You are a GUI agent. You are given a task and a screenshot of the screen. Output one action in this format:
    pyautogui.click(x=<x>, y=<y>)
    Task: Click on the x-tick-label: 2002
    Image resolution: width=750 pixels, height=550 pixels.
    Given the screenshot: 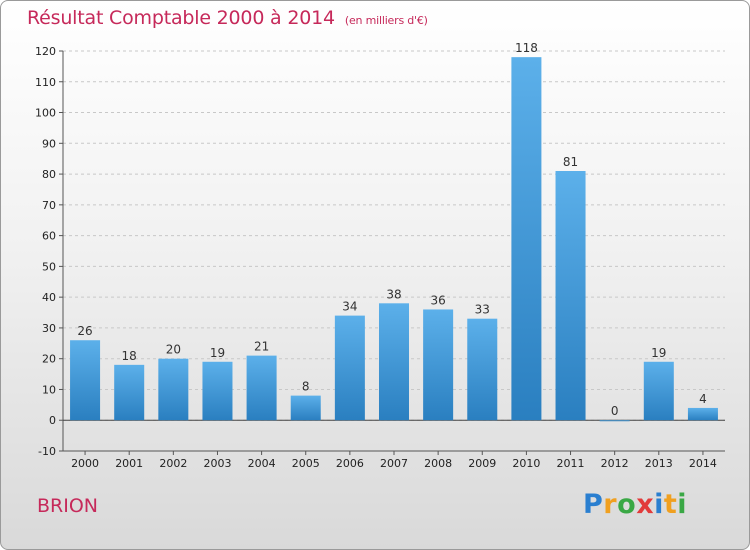 What is the action you would take?
    pyautogui.click(x=173, y=463)
    